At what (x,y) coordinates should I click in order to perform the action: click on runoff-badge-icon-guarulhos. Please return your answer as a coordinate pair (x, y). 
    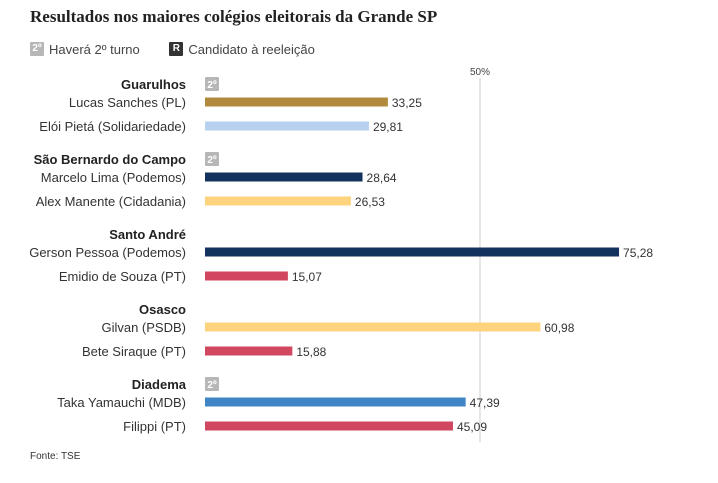
    Looking at the image, I should click on (212, 84).